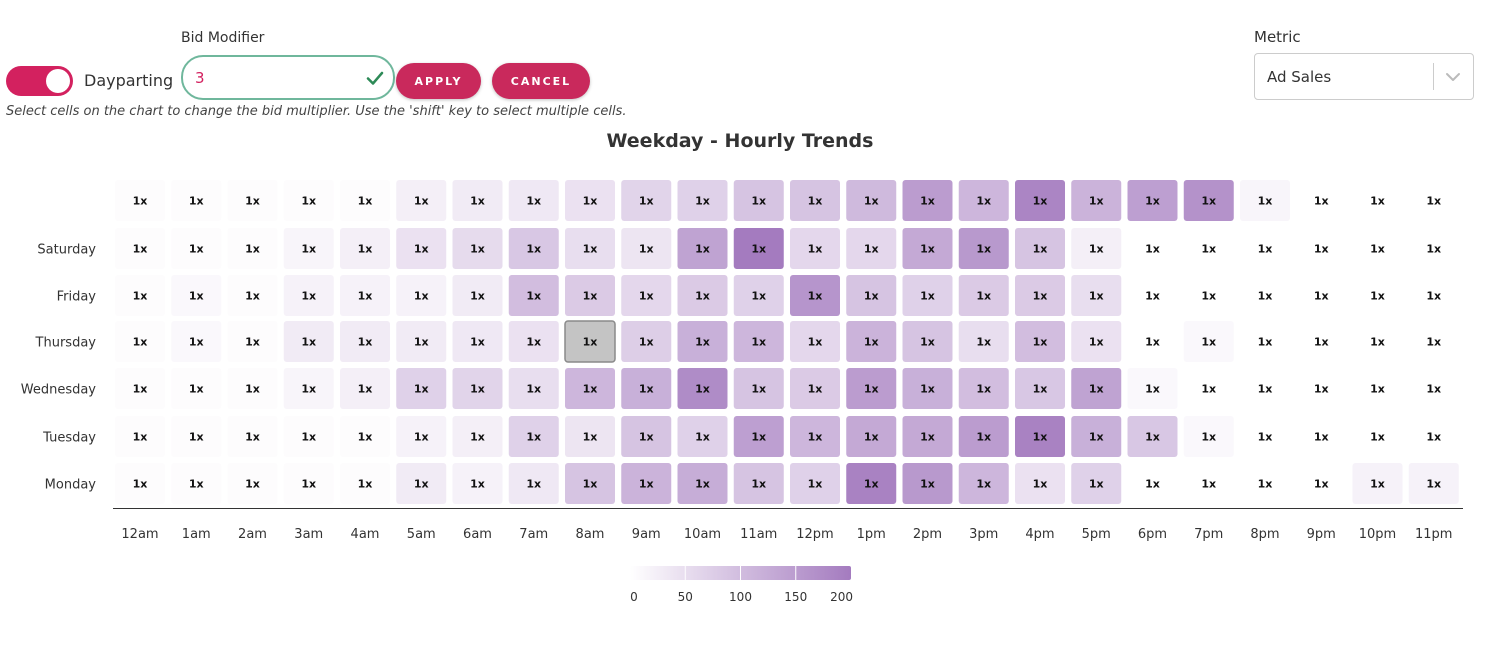 The height and width of the screenshot is (655, 1492). I want to click on bid-modifier-field, so click(288, 77).